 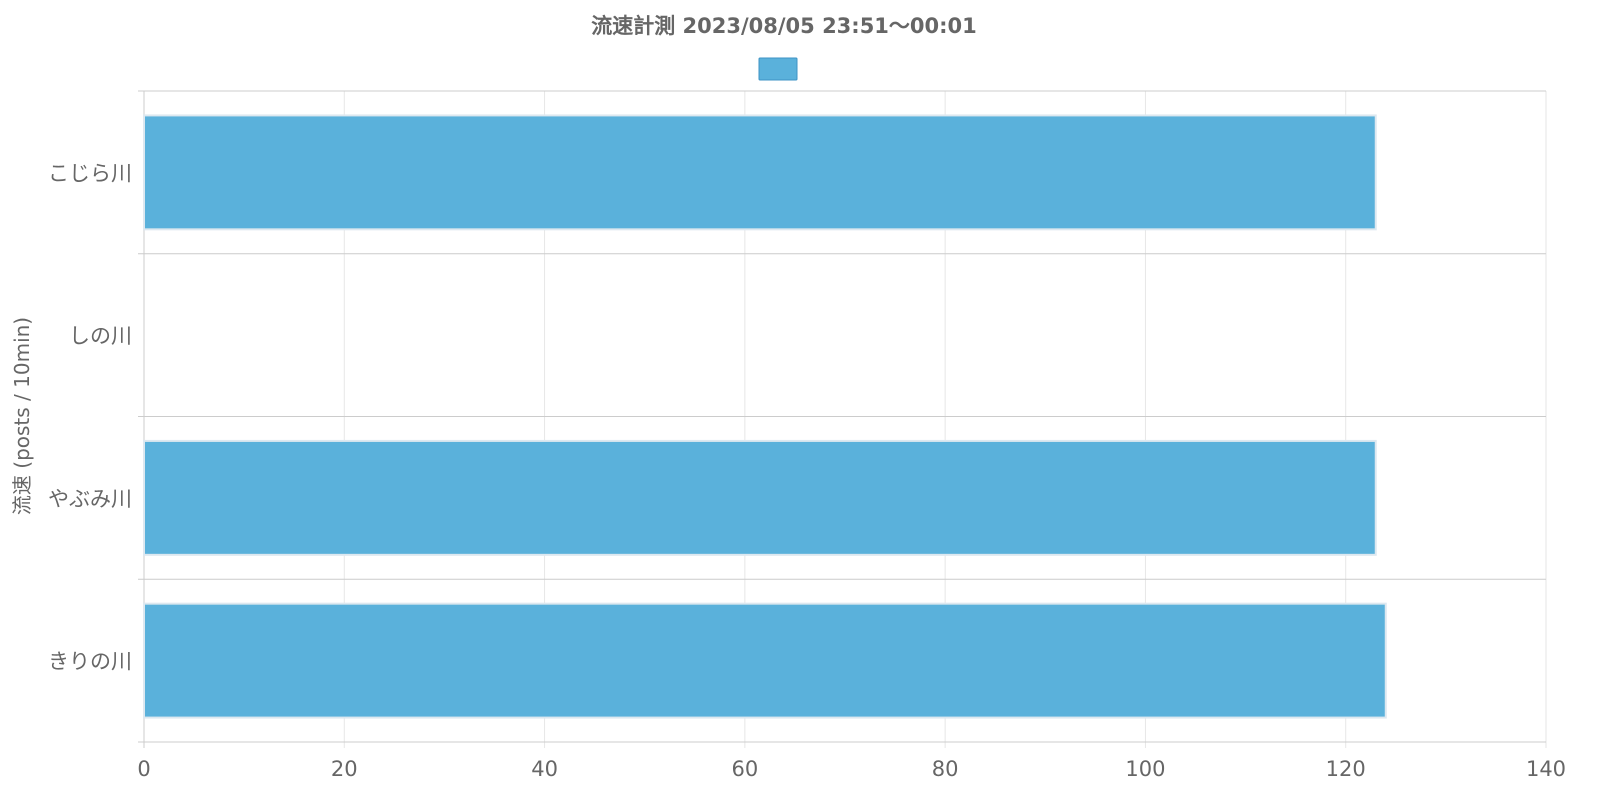 I want to click on category-label: きりの川, so click(x=90, y=662).